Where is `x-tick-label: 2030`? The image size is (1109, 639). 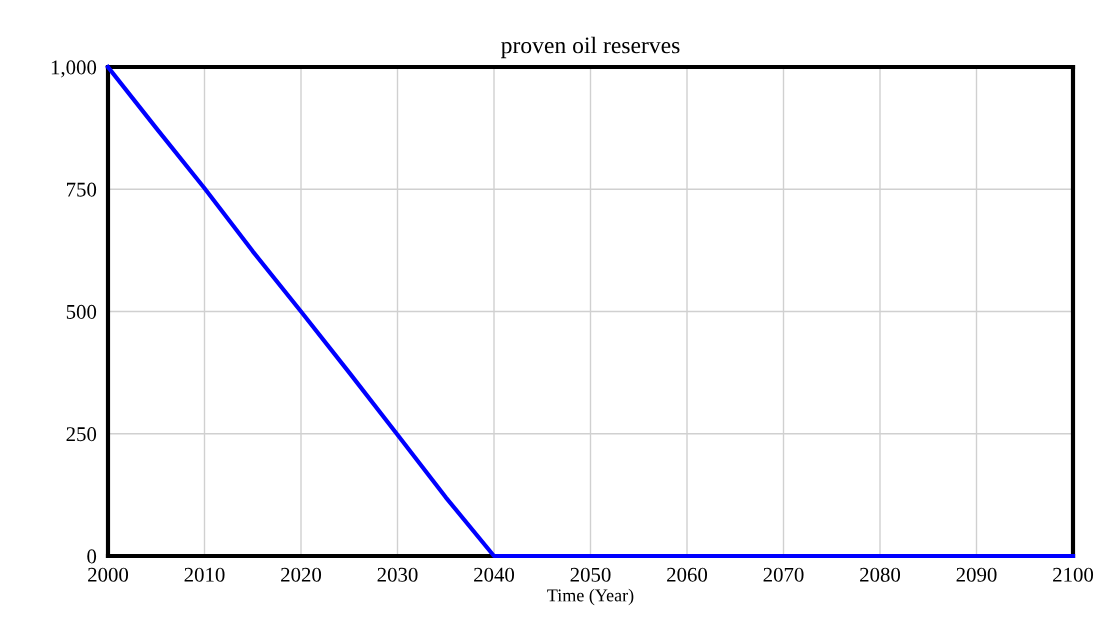 x-tick-label: 2030 is located at coordinates (397, 574).